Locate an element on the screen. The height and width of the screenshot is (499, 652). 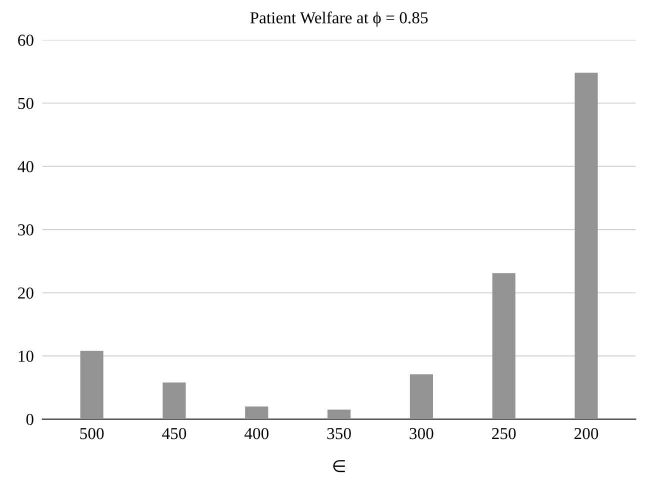
y-tick-label: 40 is located at coordinates (26, 166).